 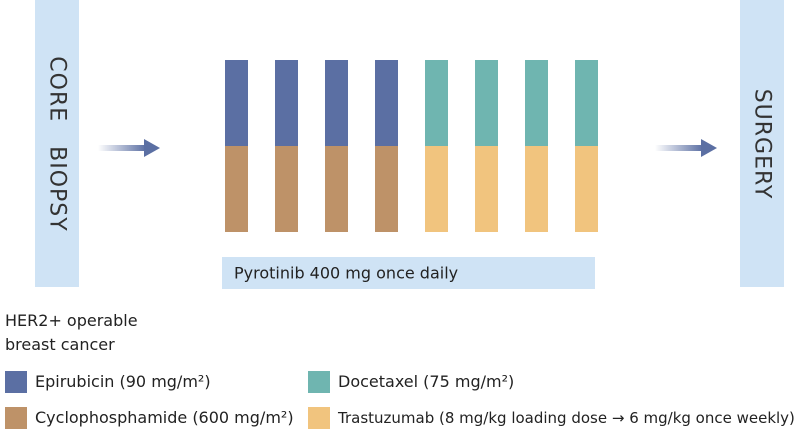 I want to click on legend-swatch-docetaxel, so click(x=319, y=382).